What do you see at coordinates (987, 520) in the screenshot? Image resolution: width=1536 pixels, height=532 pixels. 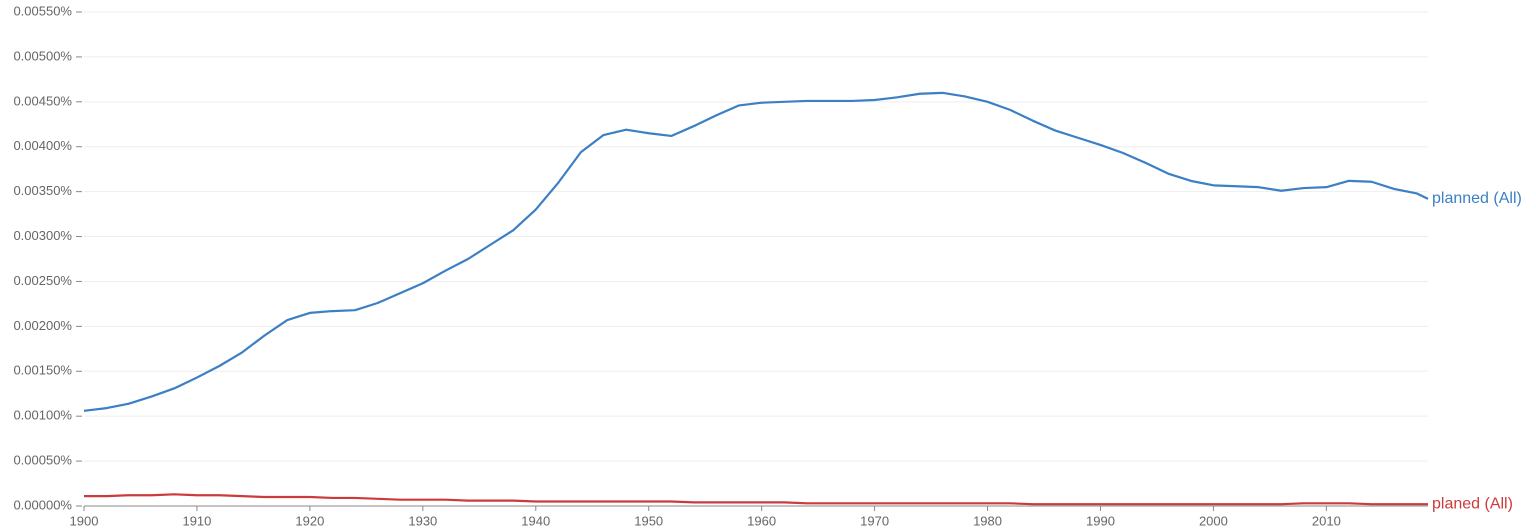 I see `x-tick-label: 1980` at bounding box center [987, 520].